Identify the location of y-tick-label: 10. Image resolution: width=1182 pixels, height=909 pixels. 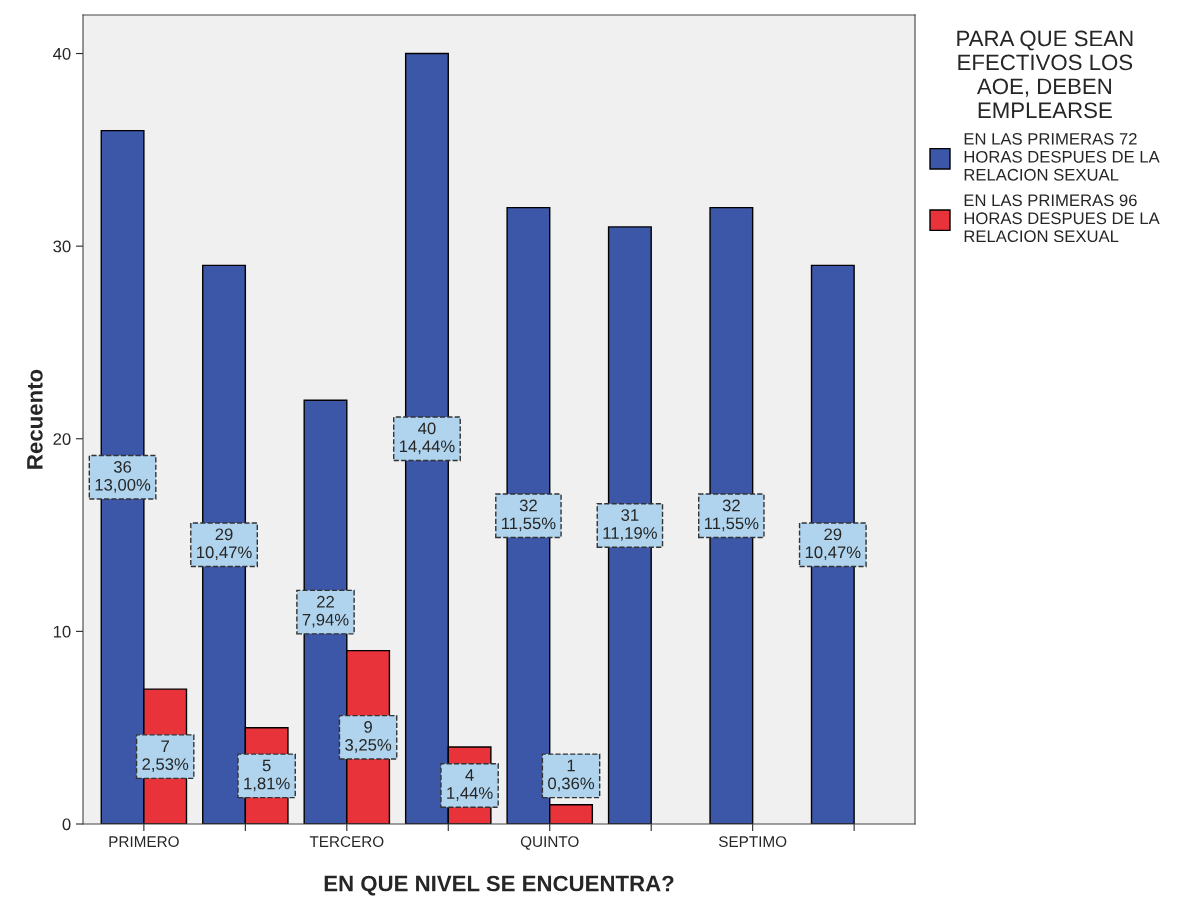
(62, 631).